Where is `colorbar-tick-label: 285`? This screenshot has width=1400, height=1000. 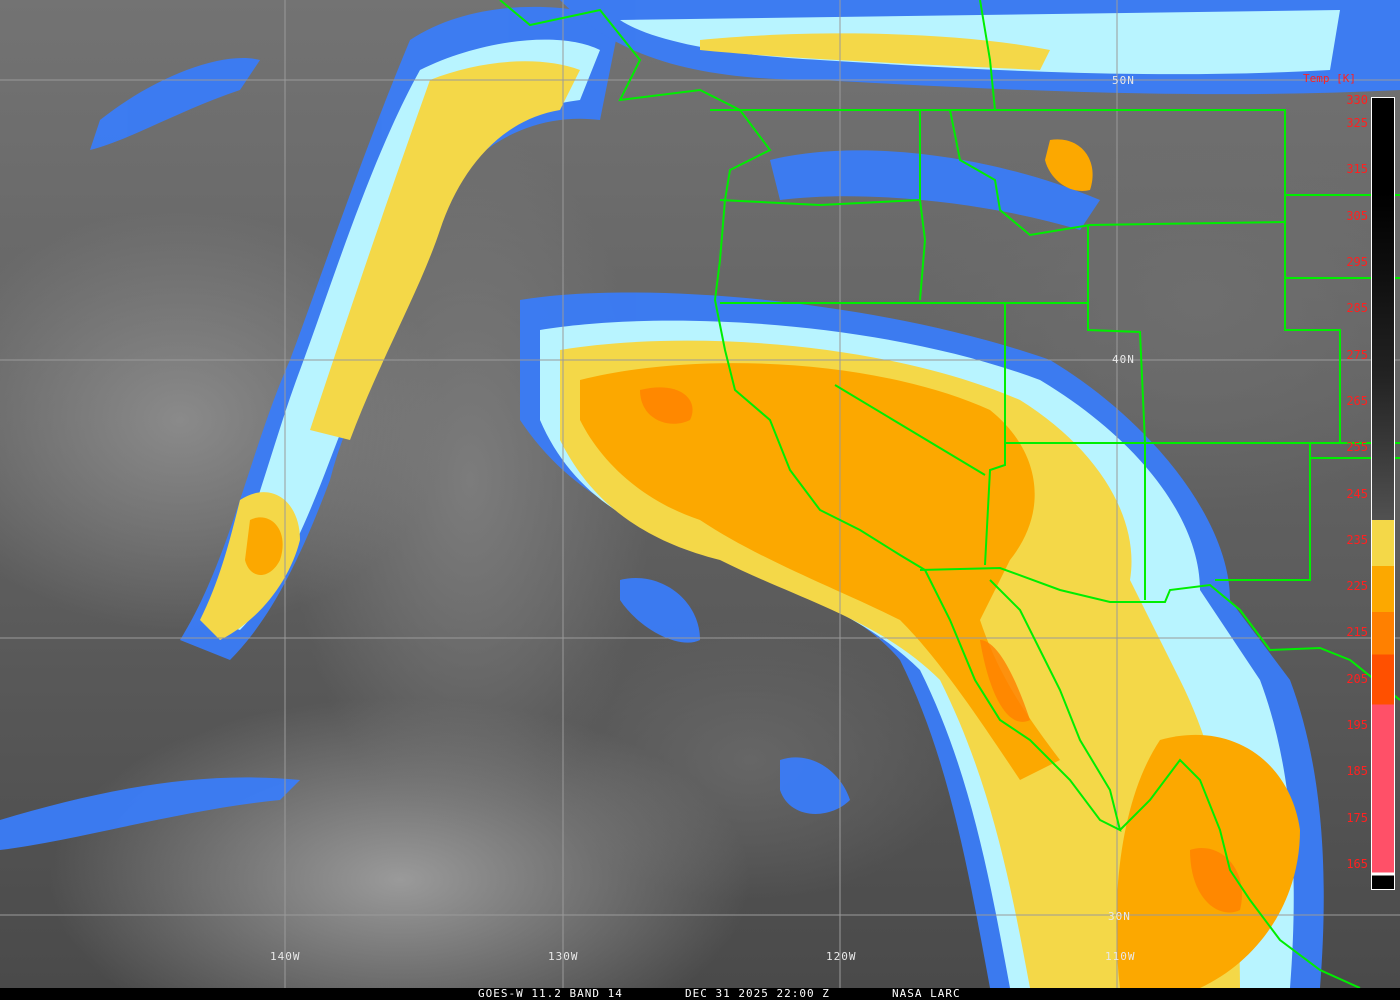 colorbar-tick-label: 285 is located at coordinates (1357, 308).